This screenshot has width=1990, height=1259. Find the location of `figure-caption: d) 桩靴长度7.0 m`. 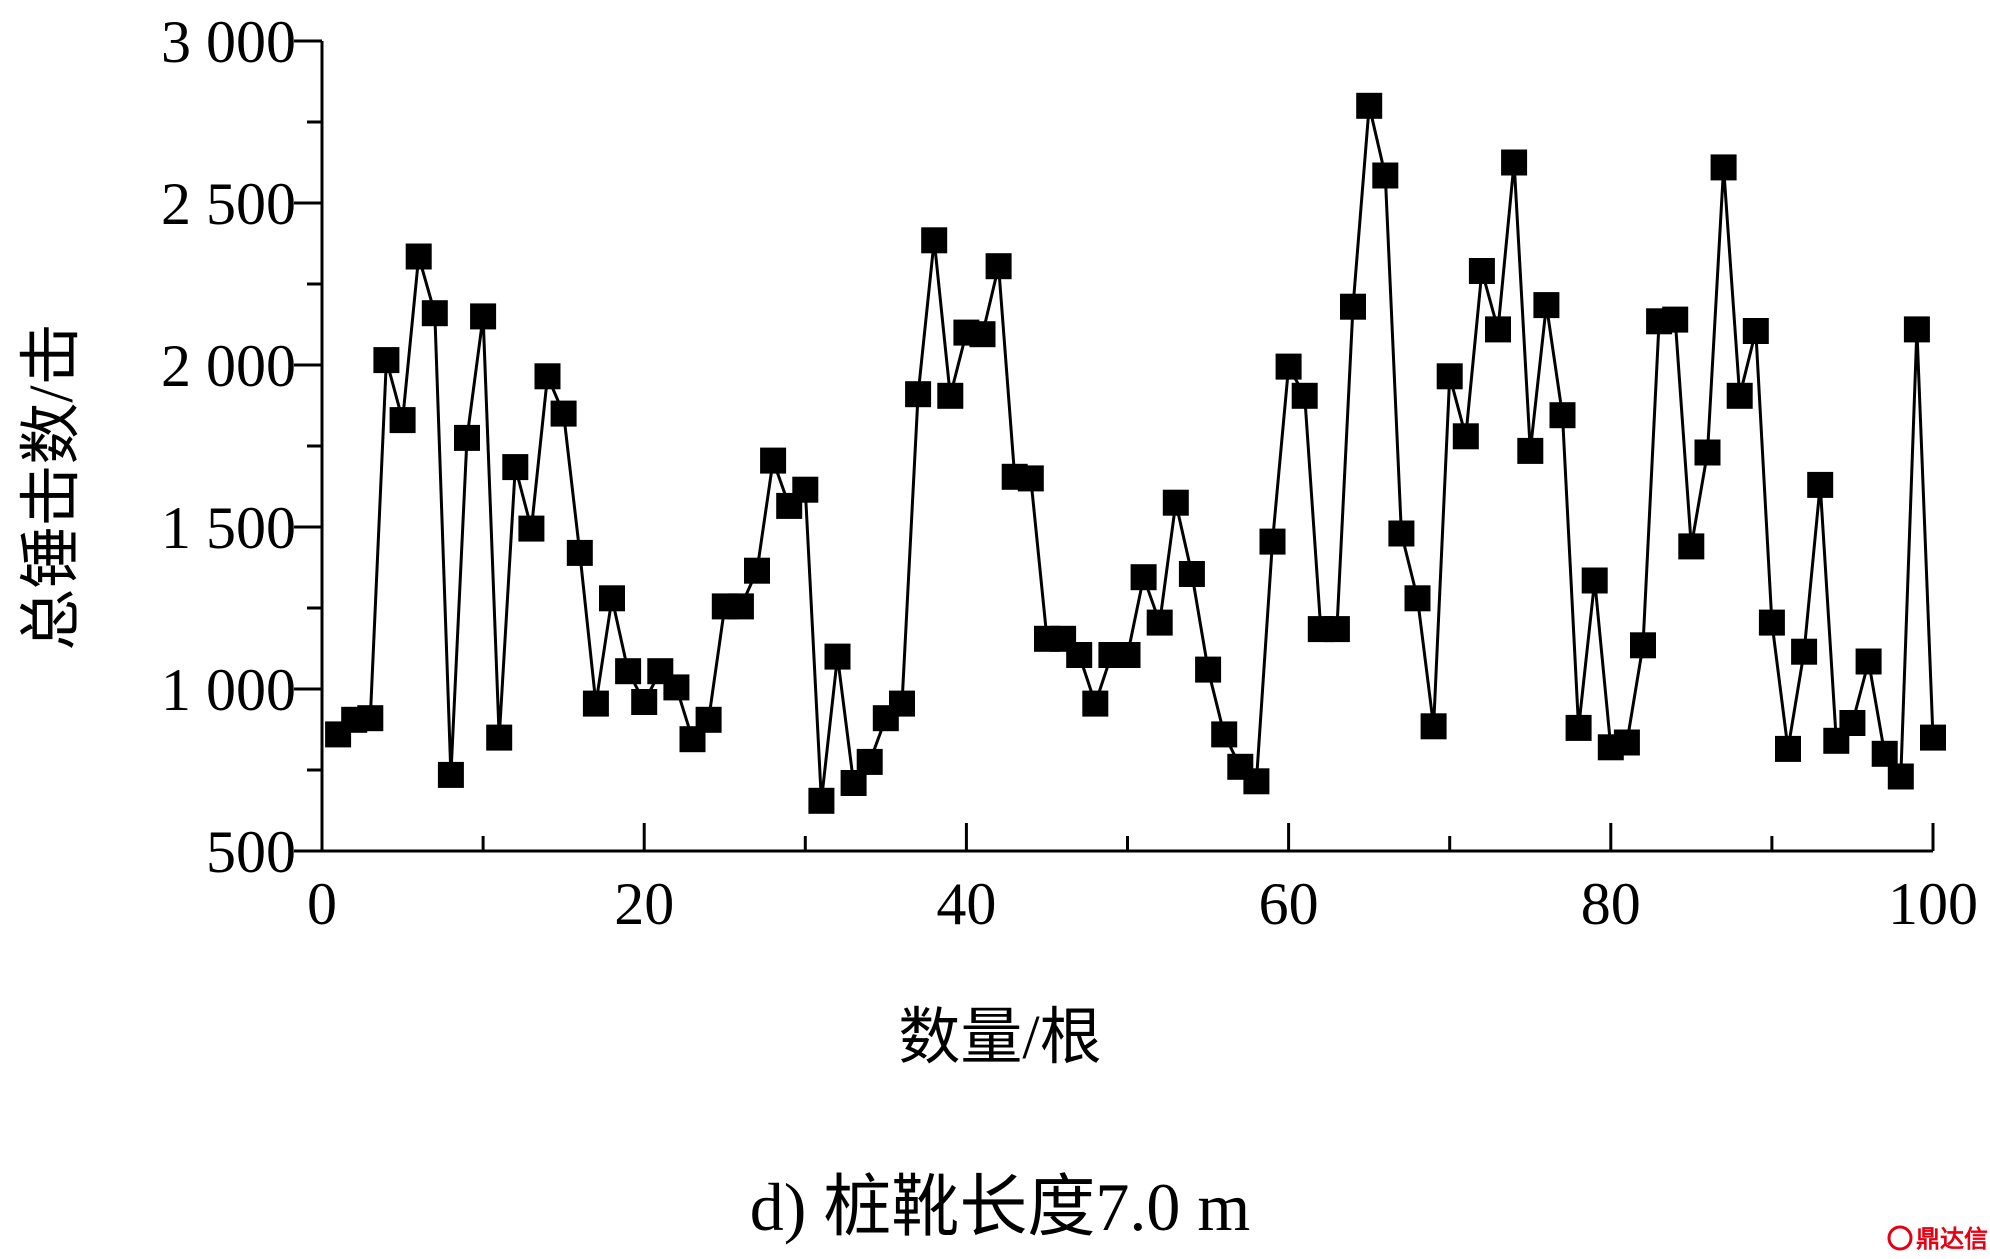

figure-caption: d) 桩靴长度7.0 m is located at coordinates (1000, 1207).